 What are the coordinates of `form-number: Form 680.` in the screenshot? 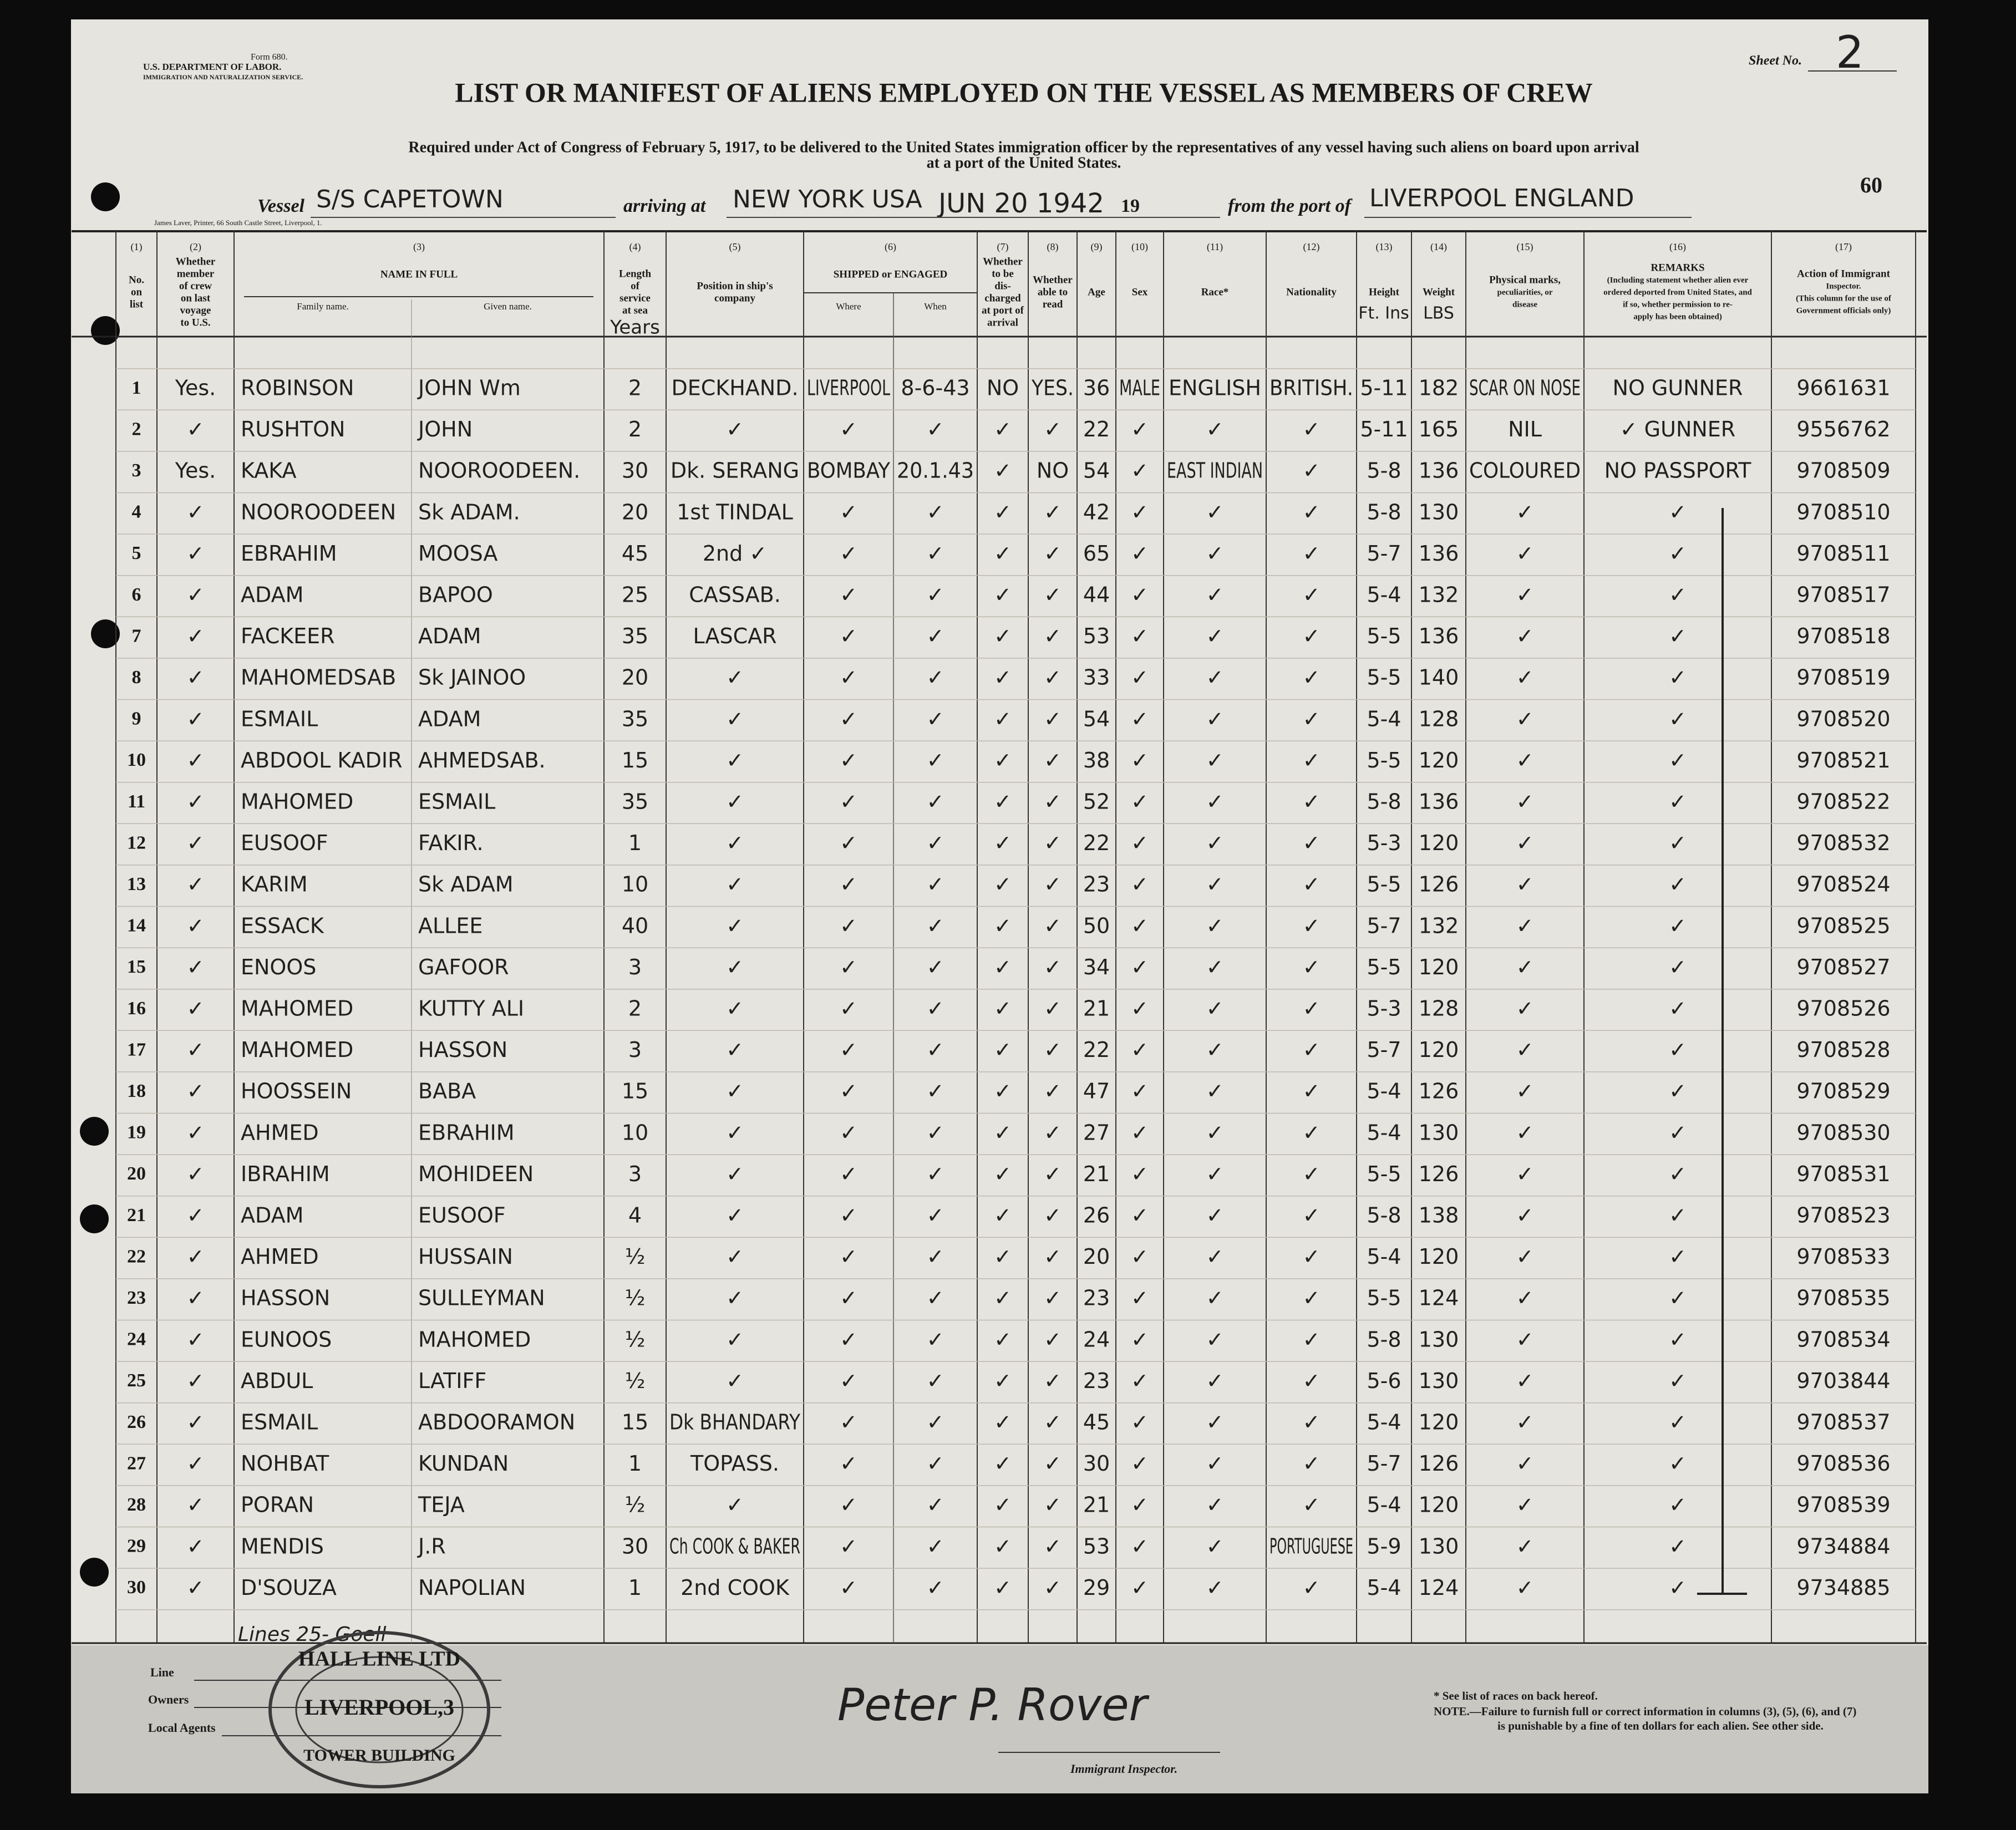 It's located at (269, 57).